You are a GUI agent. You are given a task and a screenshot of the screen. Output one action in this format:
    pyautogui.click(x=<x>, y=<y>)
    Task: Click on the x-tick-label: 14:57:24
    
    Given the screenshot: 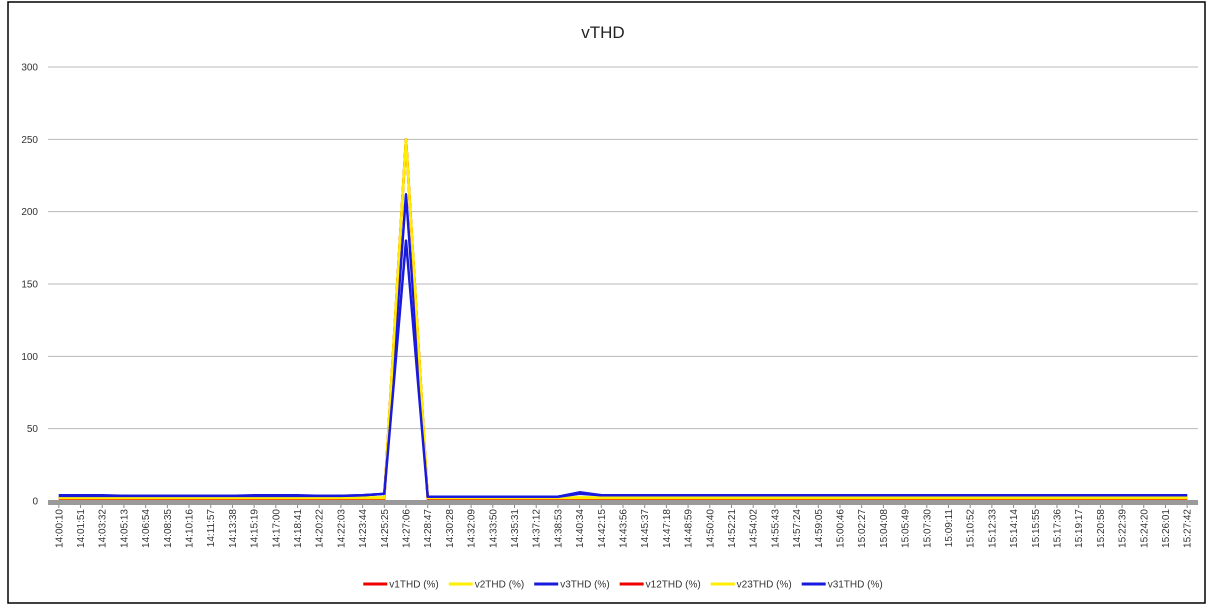 What is the action you would take?
    pyautogui.click(x=797, y=528)
    